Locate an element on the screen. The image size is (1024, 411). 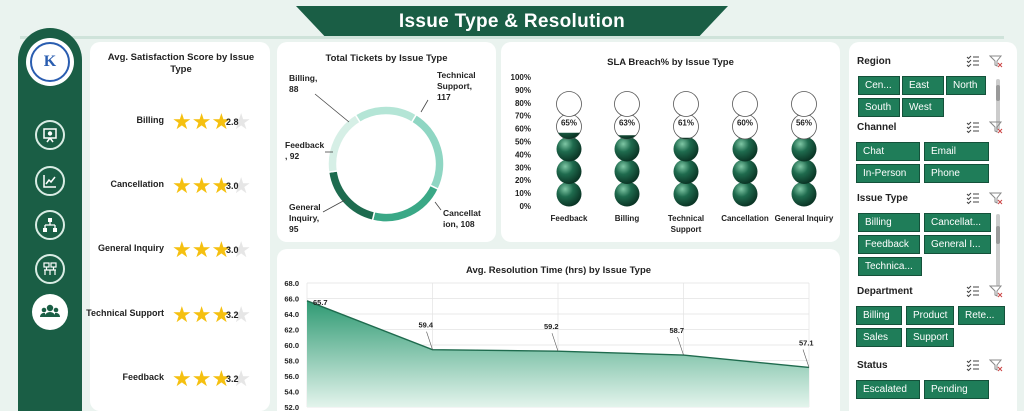
slicer-title: Issue Type is located at coordinates (882, 198).